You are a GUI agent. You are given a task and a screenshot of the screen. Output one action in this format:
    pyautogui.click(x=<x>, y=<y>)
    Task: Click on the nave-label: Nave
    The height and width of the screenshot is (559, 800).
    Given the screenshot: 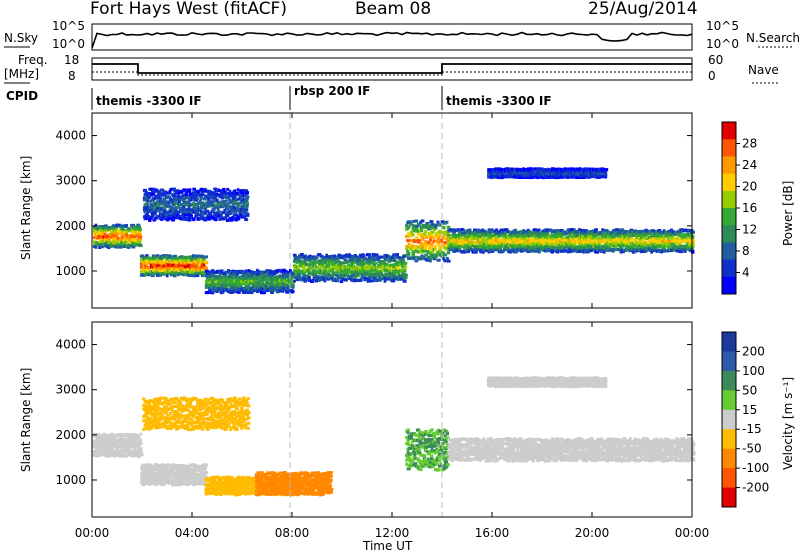 What is the action you would take?
    pyautogui.click(x=763, y=70)
    